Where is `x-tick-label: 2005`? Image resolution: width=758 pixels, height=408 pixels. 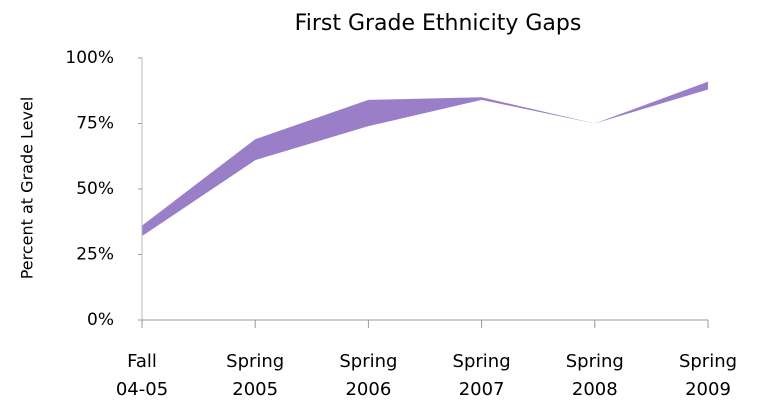
x-tick-label: 2005 is located at coordinates (255, 389).